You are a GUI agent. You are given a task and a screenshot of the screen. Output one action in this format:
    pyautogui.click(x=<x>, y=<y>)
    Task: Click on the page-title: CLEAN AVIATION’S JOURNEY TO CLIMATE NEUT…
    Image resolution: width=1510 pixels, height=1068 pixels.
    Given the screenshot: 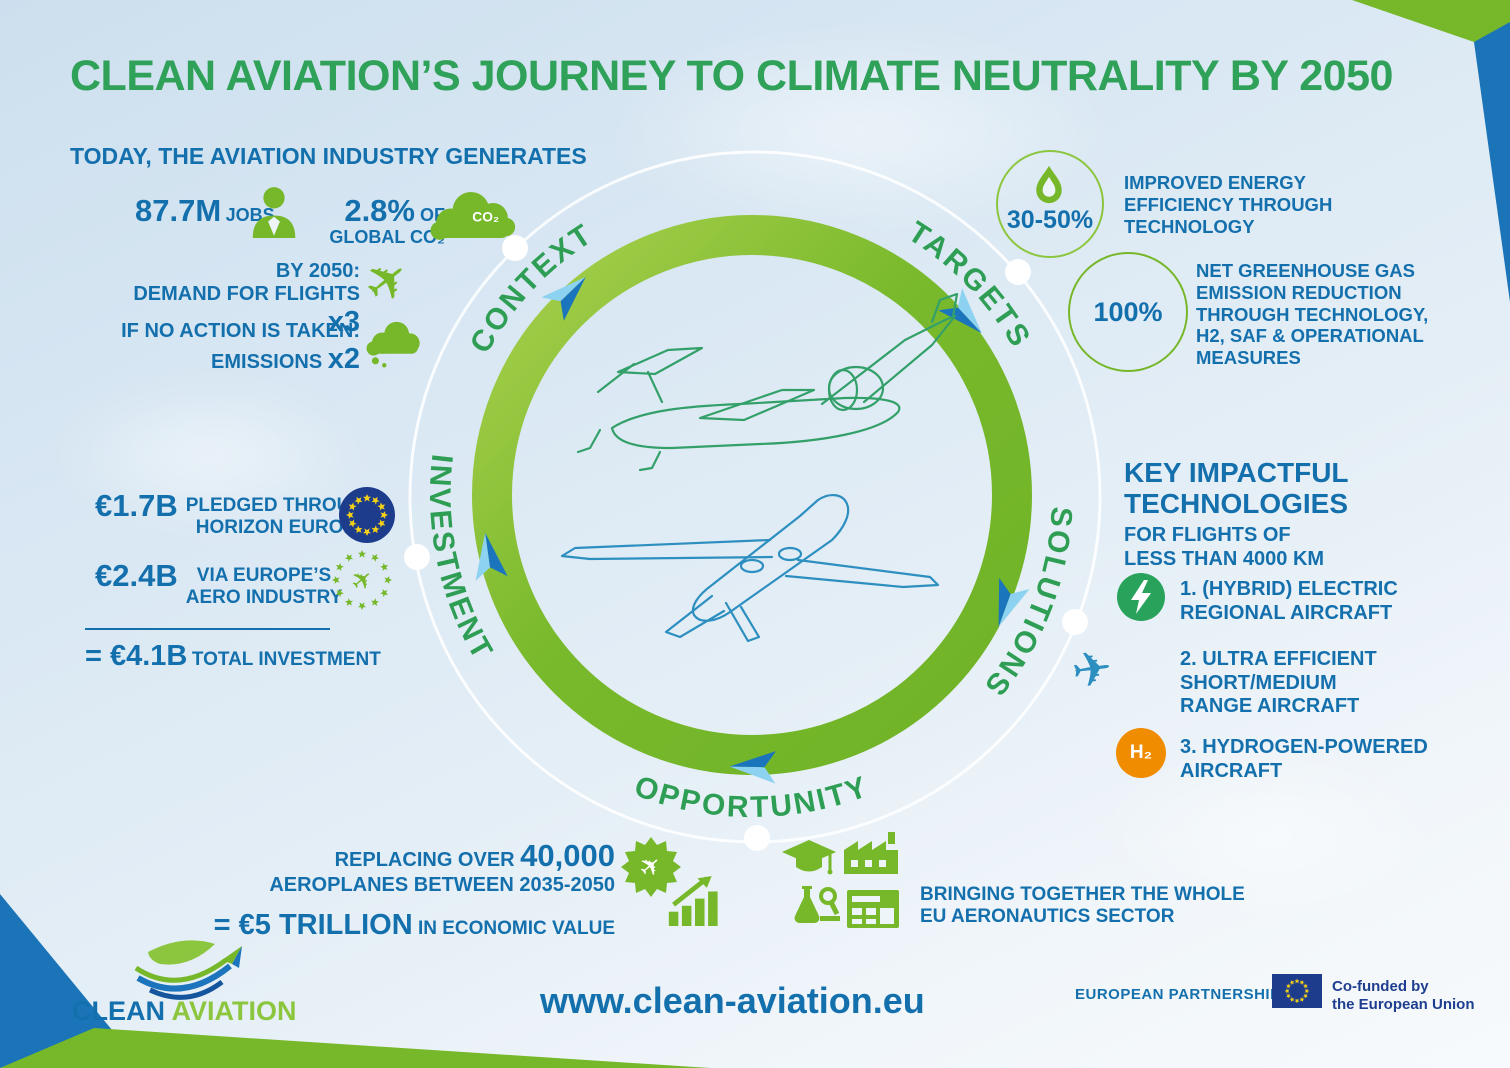 What is the action you would take?
    pyautogui.click(x=731, y=76)
    